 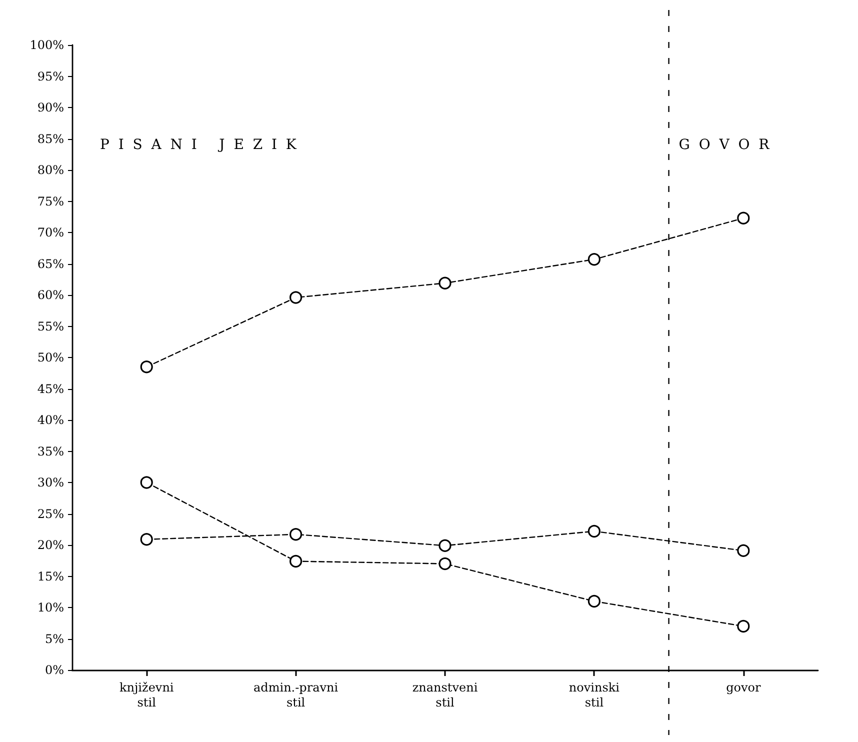 What do you see at coordinates (50, 139) in the screenshot?
I see `y-tick-label: 85%` at bounding box center [50, 139].